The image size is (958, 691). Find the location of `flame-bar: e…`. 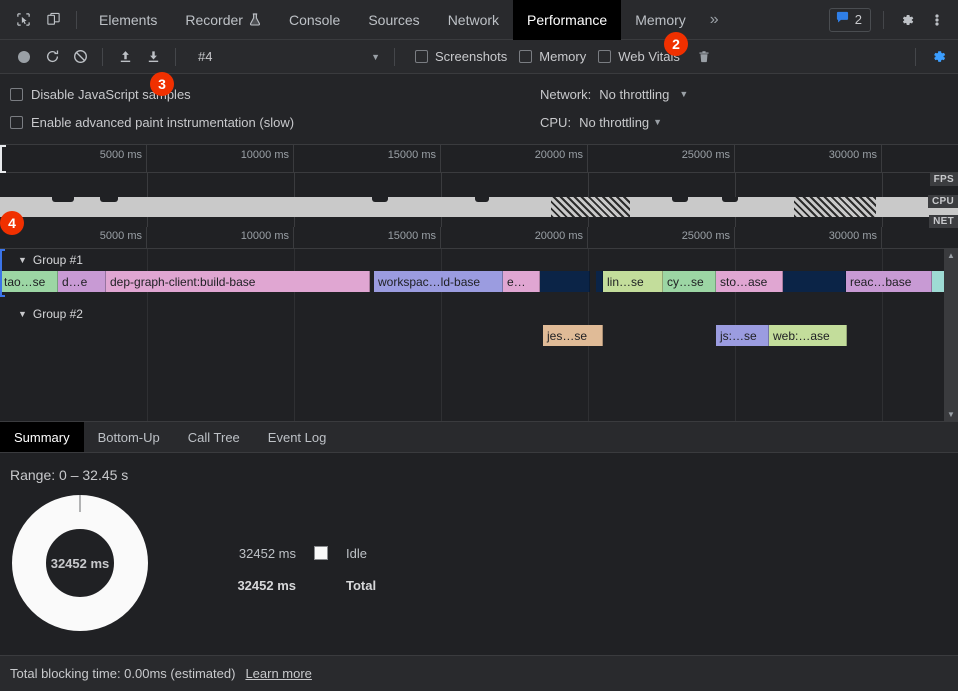

flame-bar: e… is located at coordinates (521, 281).